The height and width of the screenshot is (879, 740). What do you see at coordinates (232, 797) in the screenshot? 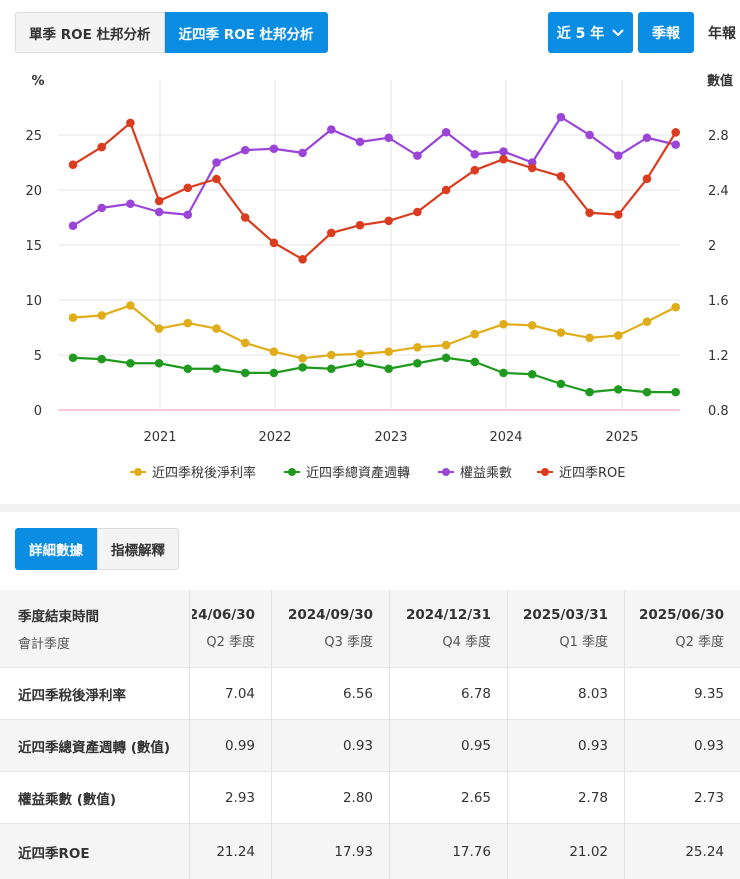
I see `table-cell: 2.93` at bounding box center [232, 797].